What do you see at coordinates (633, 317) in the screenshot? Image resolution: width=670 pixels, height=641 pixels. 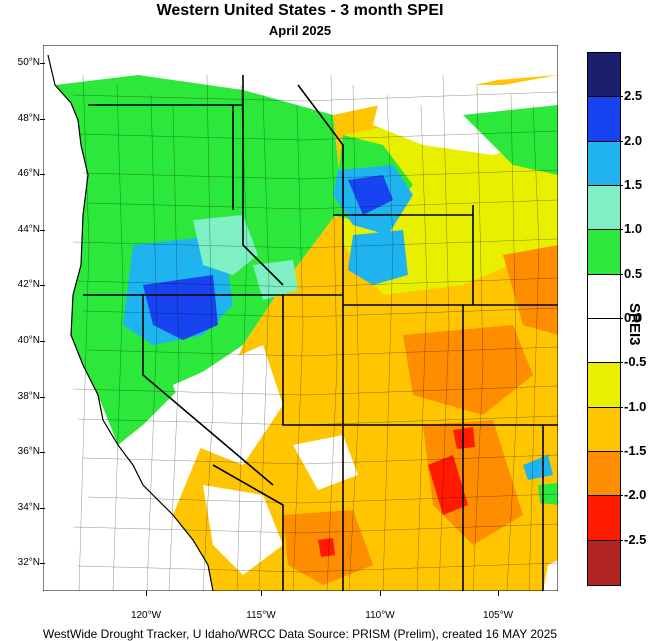 I see `colorbar-label: 0.0` at bounding box center [633, 317].